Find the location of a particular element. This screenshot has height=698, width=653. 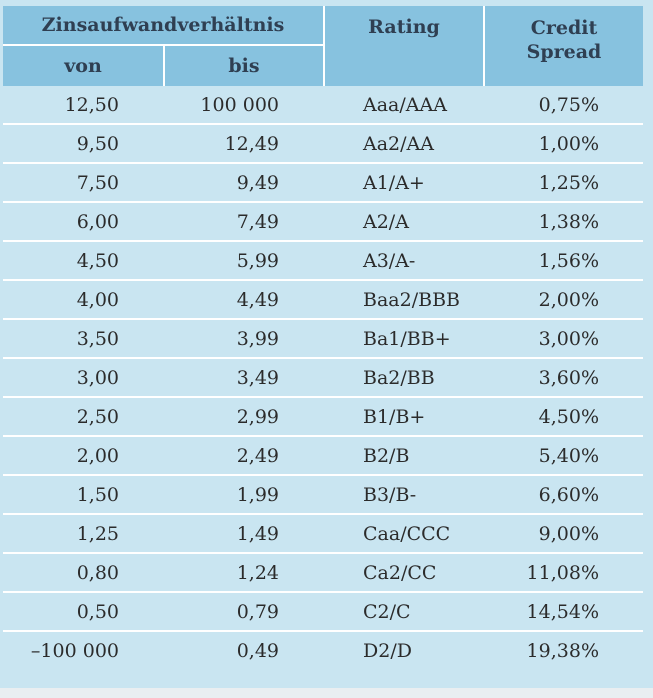

cell-rating: Aa2/AA is located at coordinates (403, 142).